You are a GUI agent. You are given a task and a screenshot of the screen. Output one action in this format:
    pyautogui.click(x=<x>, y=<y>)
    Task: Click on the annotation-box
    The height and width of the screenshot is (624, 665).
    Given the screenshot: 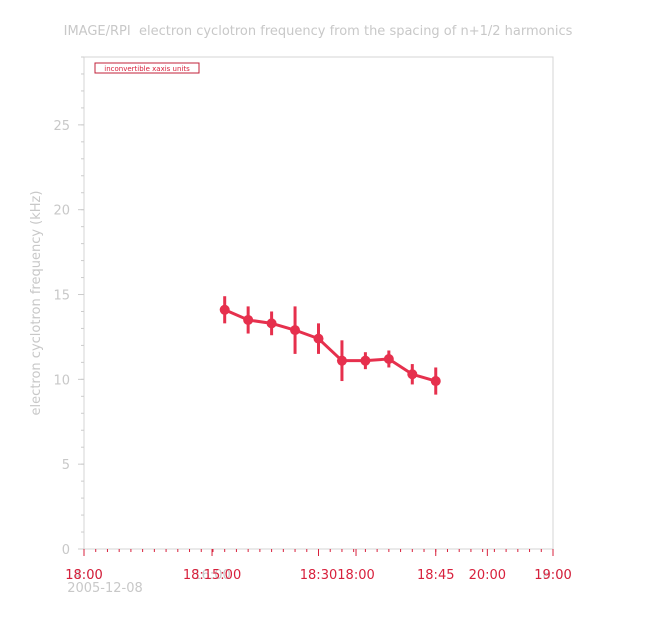 What is the action you would take?
    pyautogui.click(x=147, y=68)
    